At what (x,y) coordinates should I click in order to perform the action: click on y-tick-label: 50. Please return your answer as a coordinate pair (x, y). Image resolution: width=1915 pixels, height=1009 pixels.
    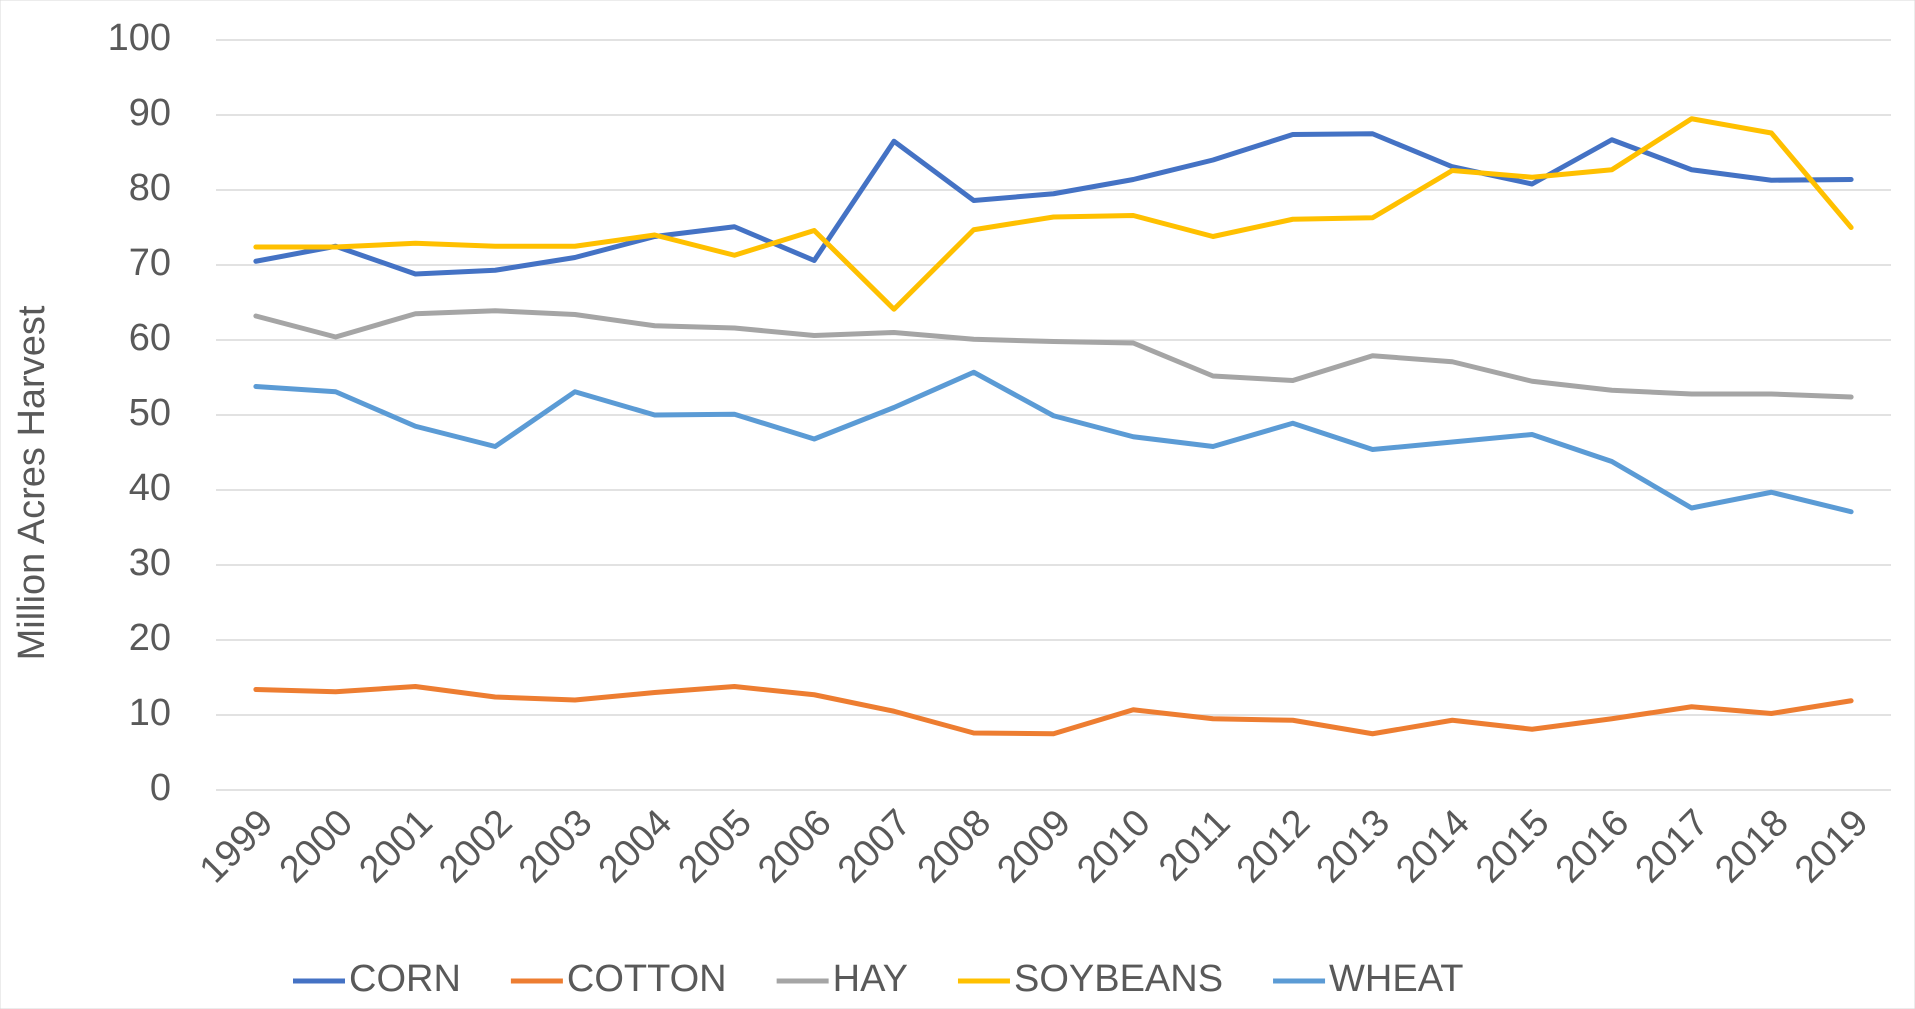
    Looking at the image, I should click on (150, 413).